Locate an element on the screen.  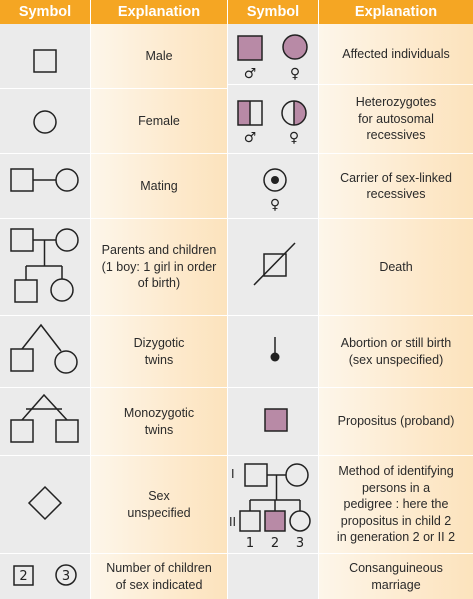
header-explanation-left: Explanation is located at coordinates (159, 12).